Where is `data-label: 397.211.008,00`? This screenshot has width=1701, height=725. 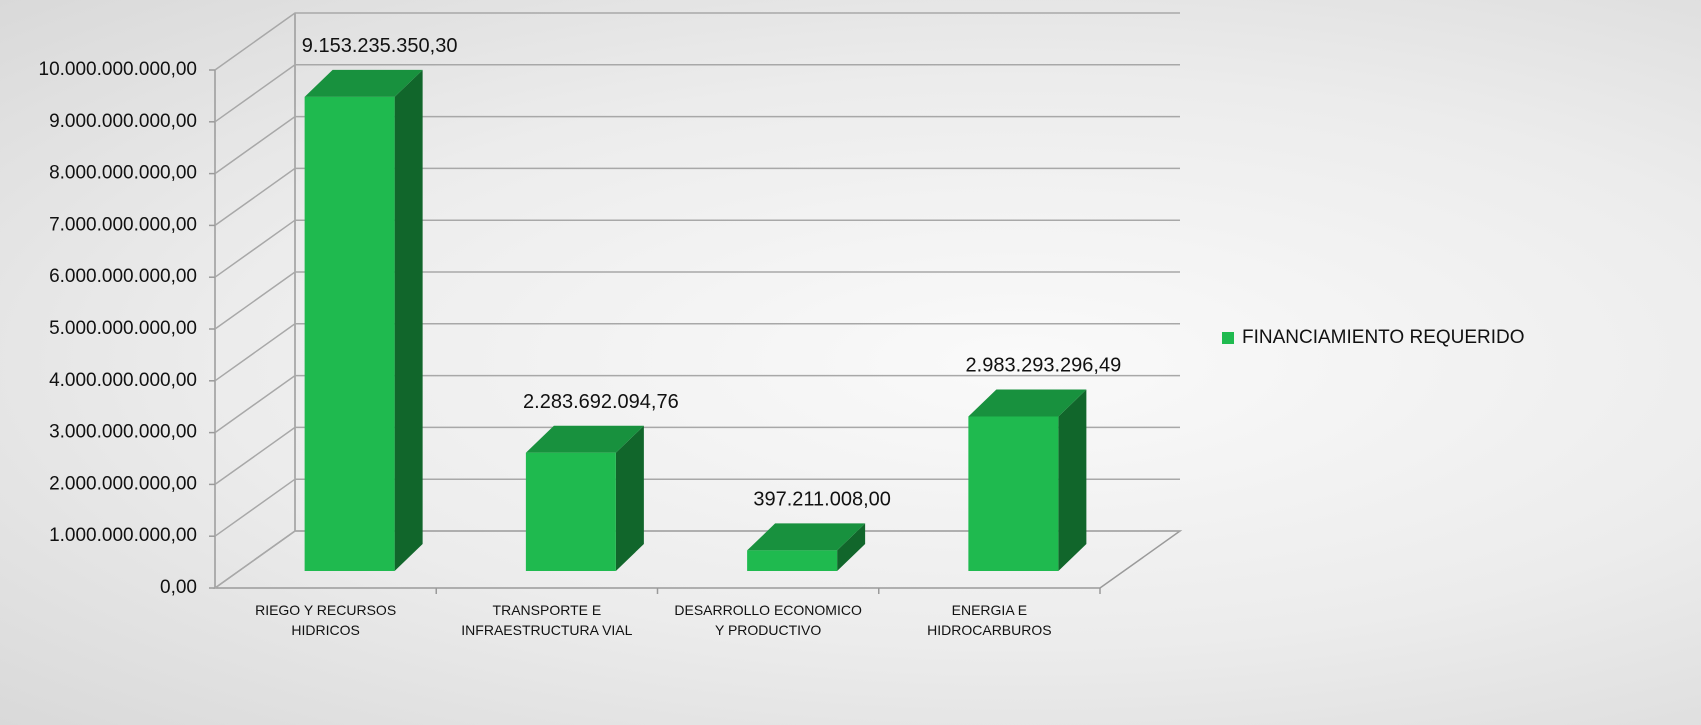 data-label: 397.211.008,00 is located at coordinates (822, 500).